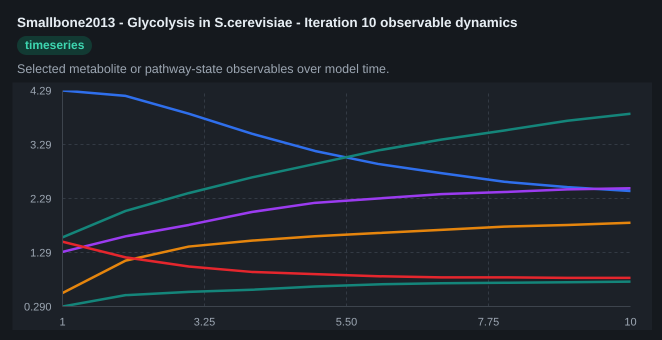 This screenshot has width=662, height=340. Describe the element at coordinates (38, 308) in the screenshot. I see `y-tick-label: 0.290` at that location.